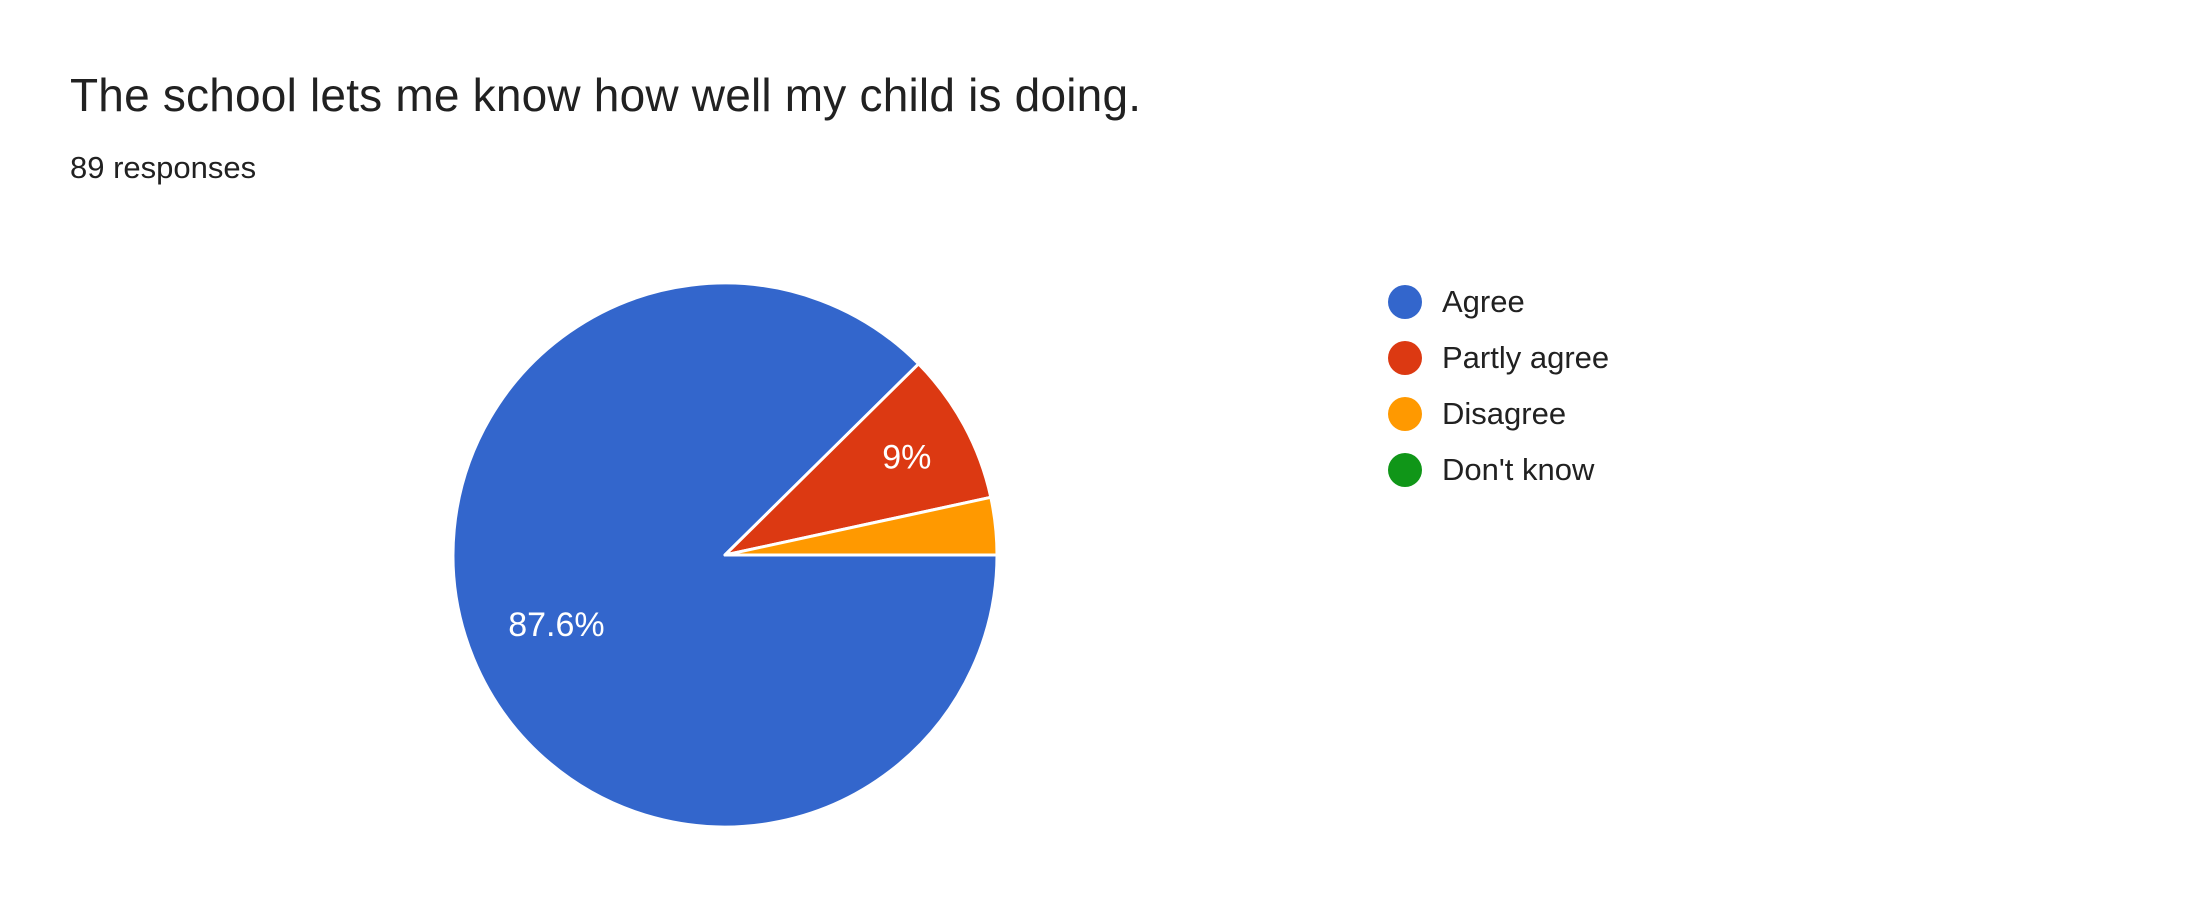 The width and height of the screenshot is (2196, 924). What do you see at coordinates (163, 167) in the screenshot?
I see `response-count: 89 responses` at bounding box center [163, 167].